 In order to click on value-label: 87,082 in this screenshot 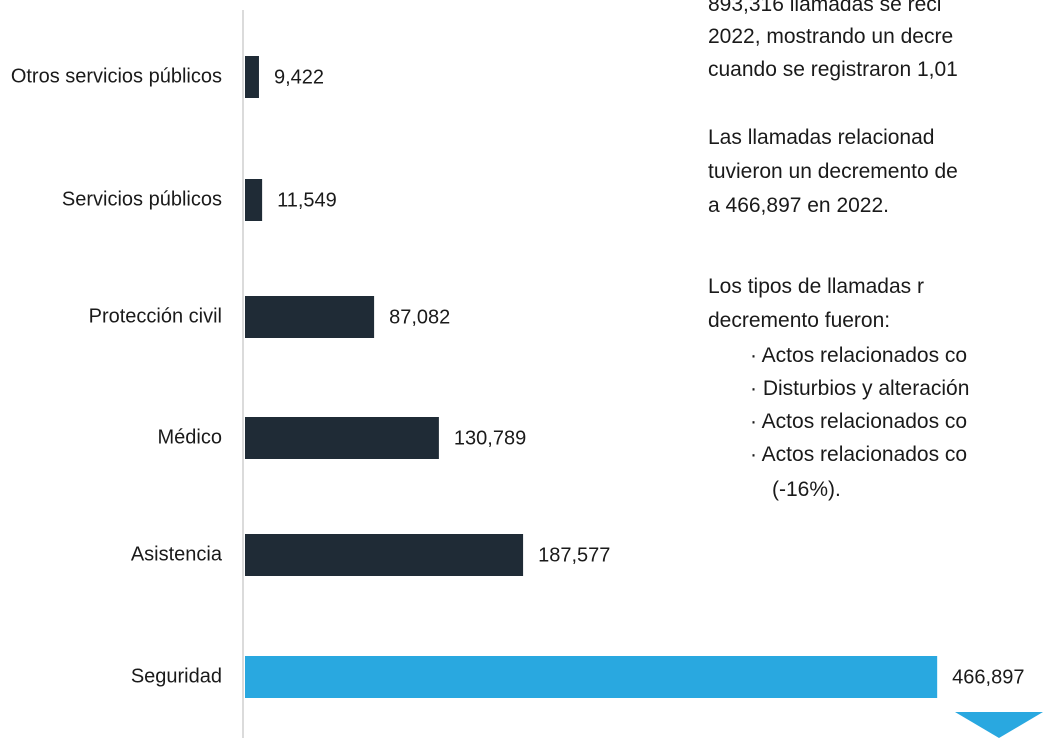, I will do `click(419, 317)`.